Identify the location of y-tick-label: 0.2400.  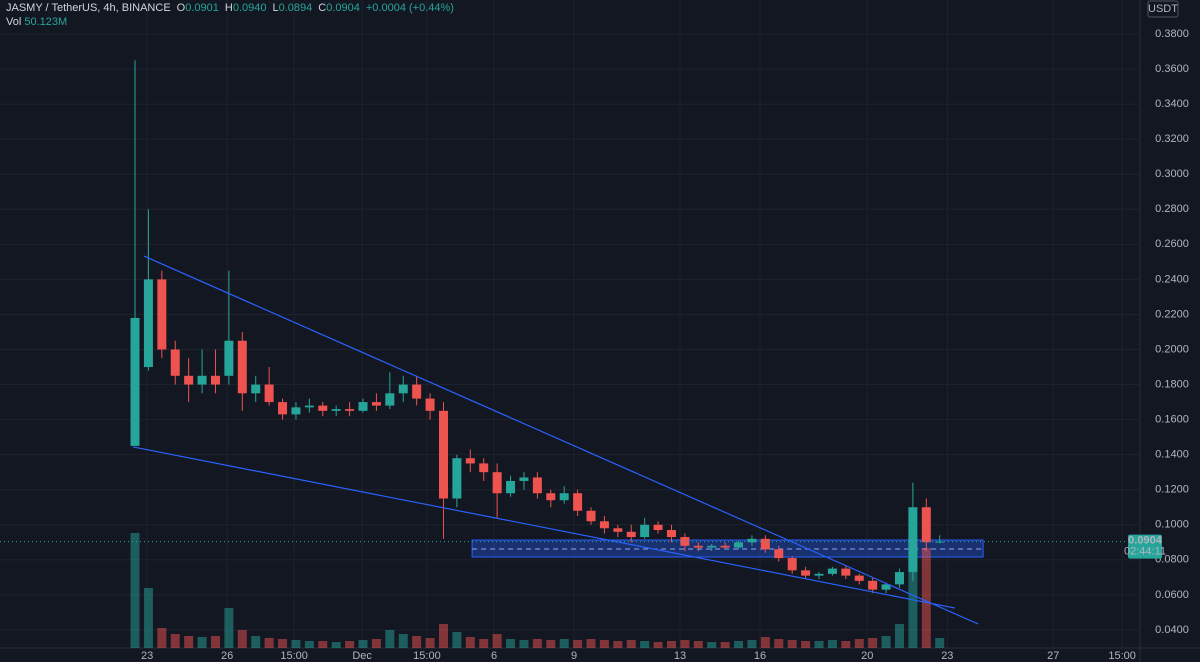
(1172, 279).